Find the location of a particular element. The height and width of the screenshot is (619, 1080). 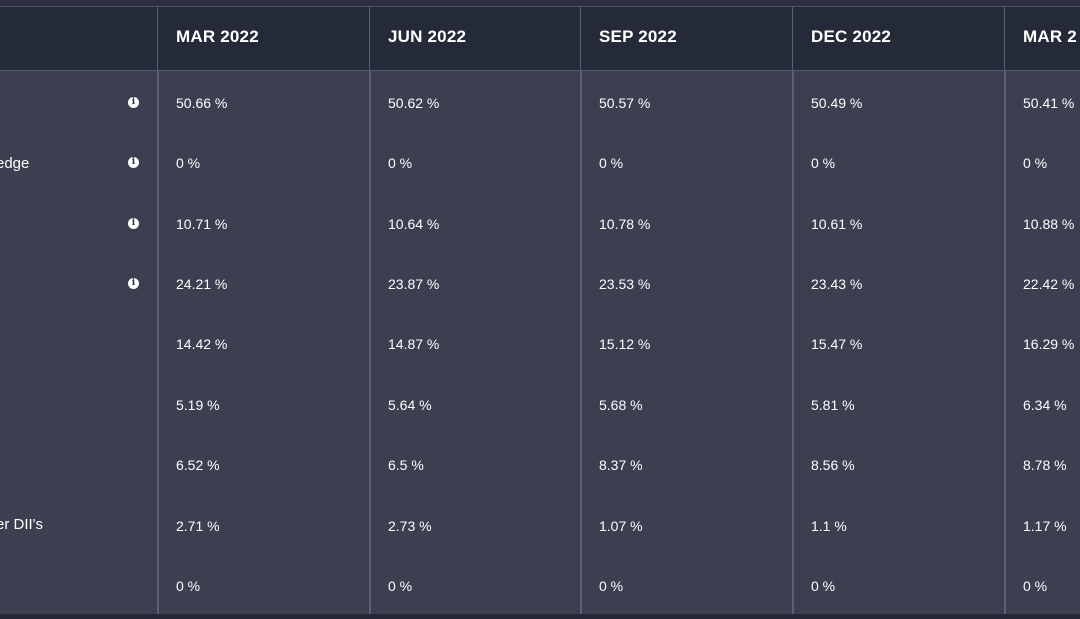

table-cell: 23.53 % is located at coordinates (625, 284).